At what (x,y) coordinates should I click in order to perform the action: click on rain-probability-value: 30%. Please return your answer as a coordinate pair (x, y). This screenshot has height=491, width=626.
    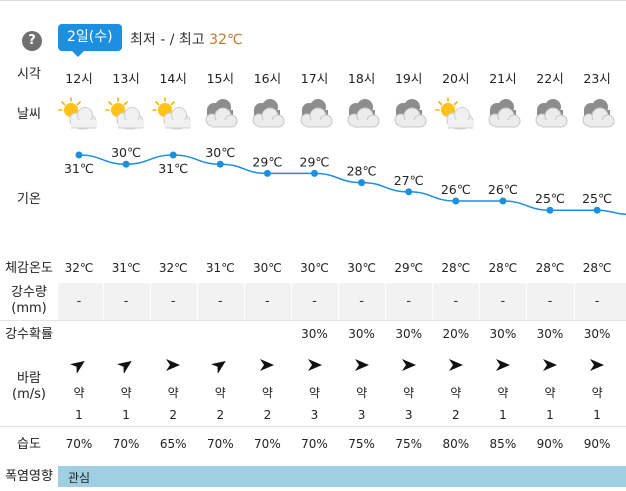
    Looking at the image, I should click on (361, 334).